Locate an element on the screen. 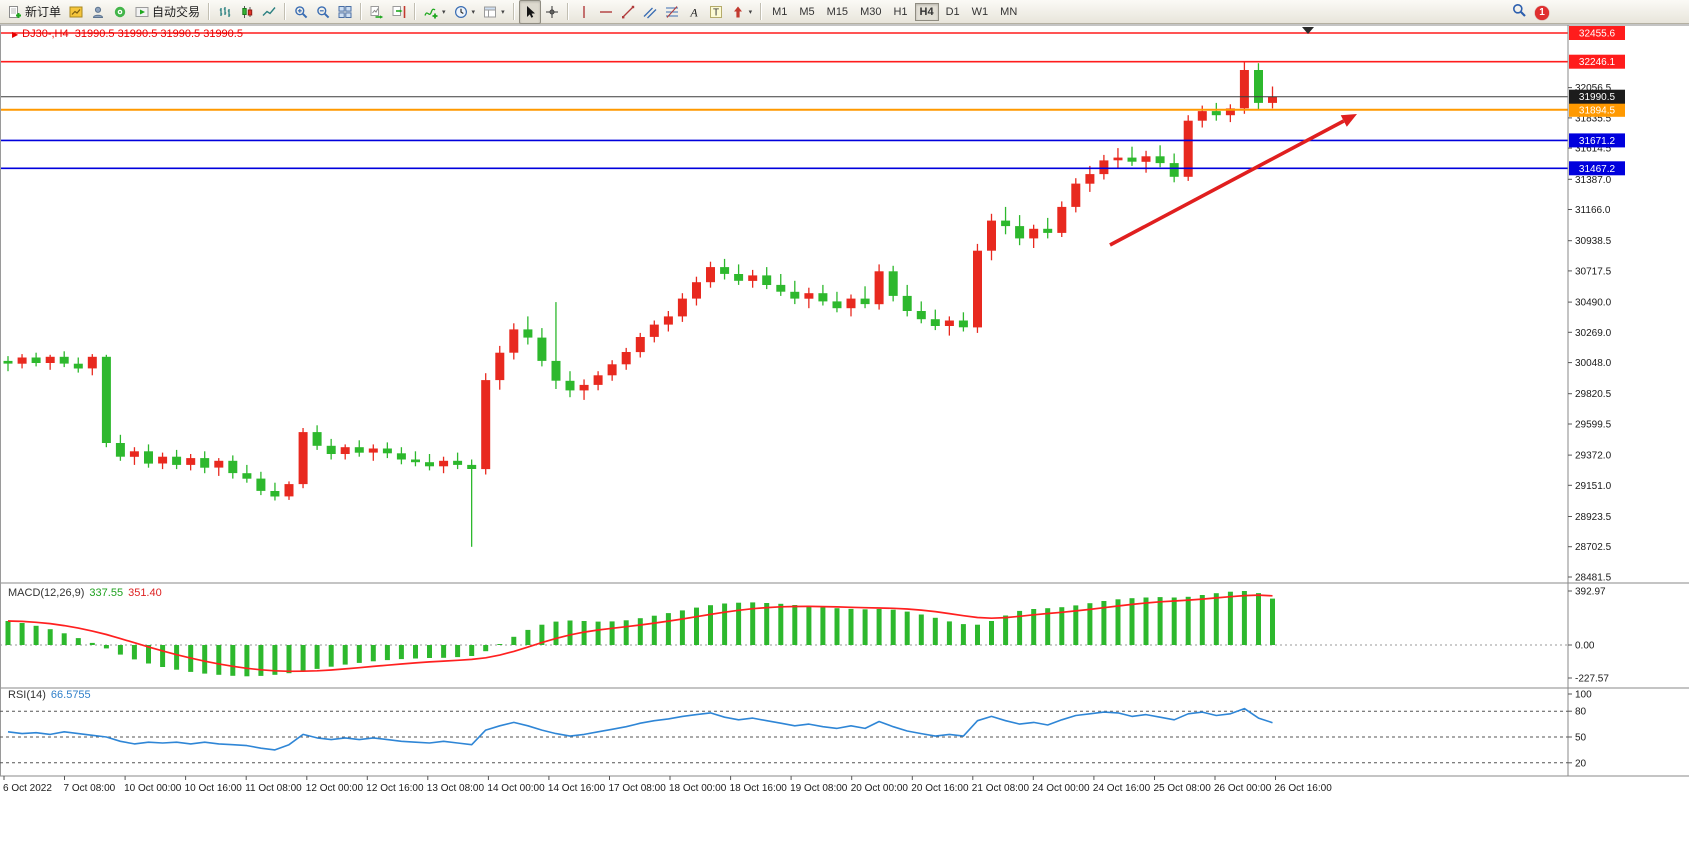 The width and height of the screenshot is (1689, 862). timeframe-d1-button: D1 is located at coordinates (952, 11).